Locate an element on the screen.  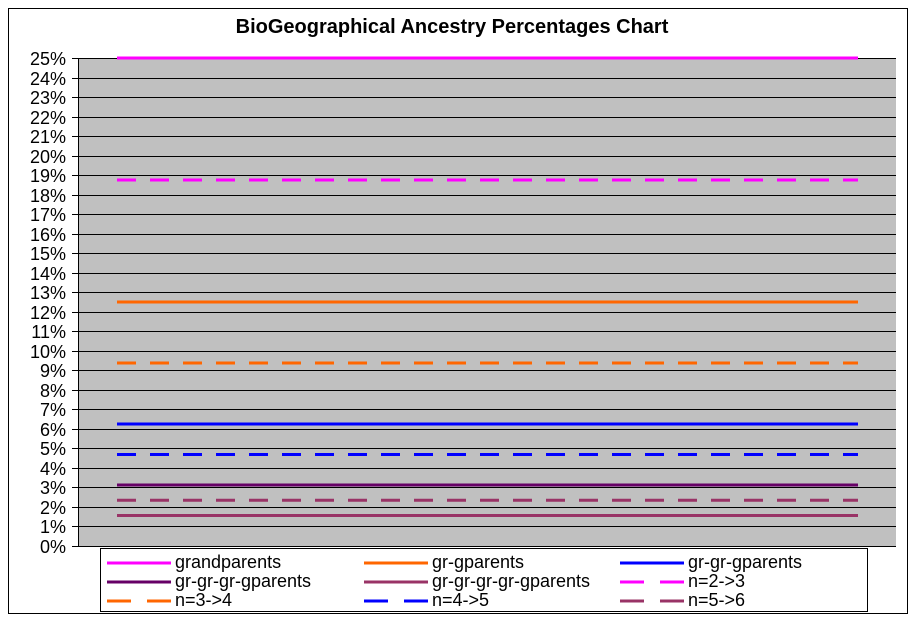
y-tick-label: 6% is located at coordinates (53, 430).